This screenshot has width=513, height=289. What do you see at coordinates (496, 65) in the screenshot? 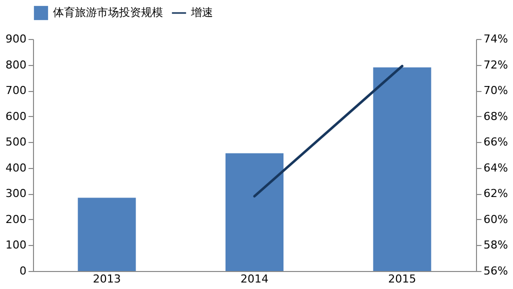
I see `y2-tick-label: 72%` at bounding box center [496, 65].